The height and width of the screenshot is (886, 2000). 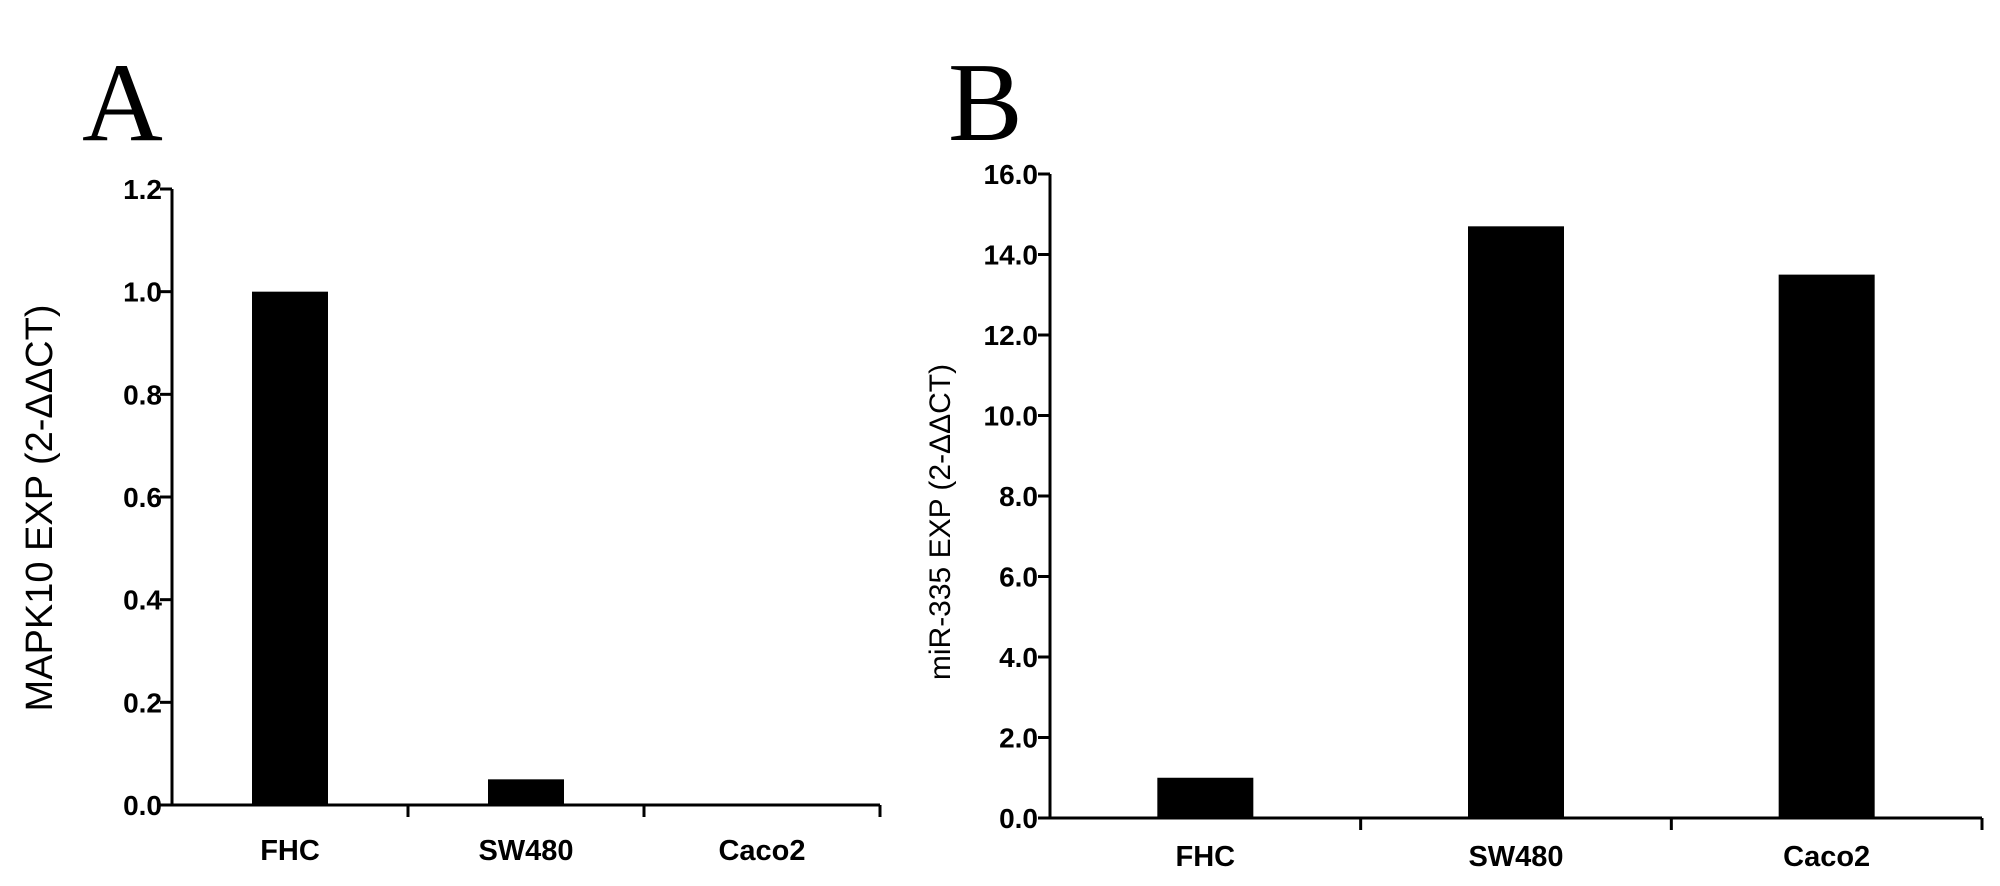 I want to click on y-axis-label-b: miR-335 EXP (2-ΔΔCT), so click(x=940, y=522).